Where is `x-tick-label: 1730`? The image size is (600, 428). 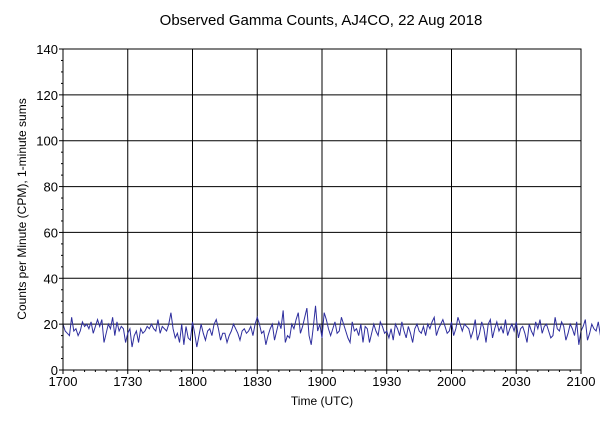 x-tick-label: 1730 is located at coordinates (127, 381).